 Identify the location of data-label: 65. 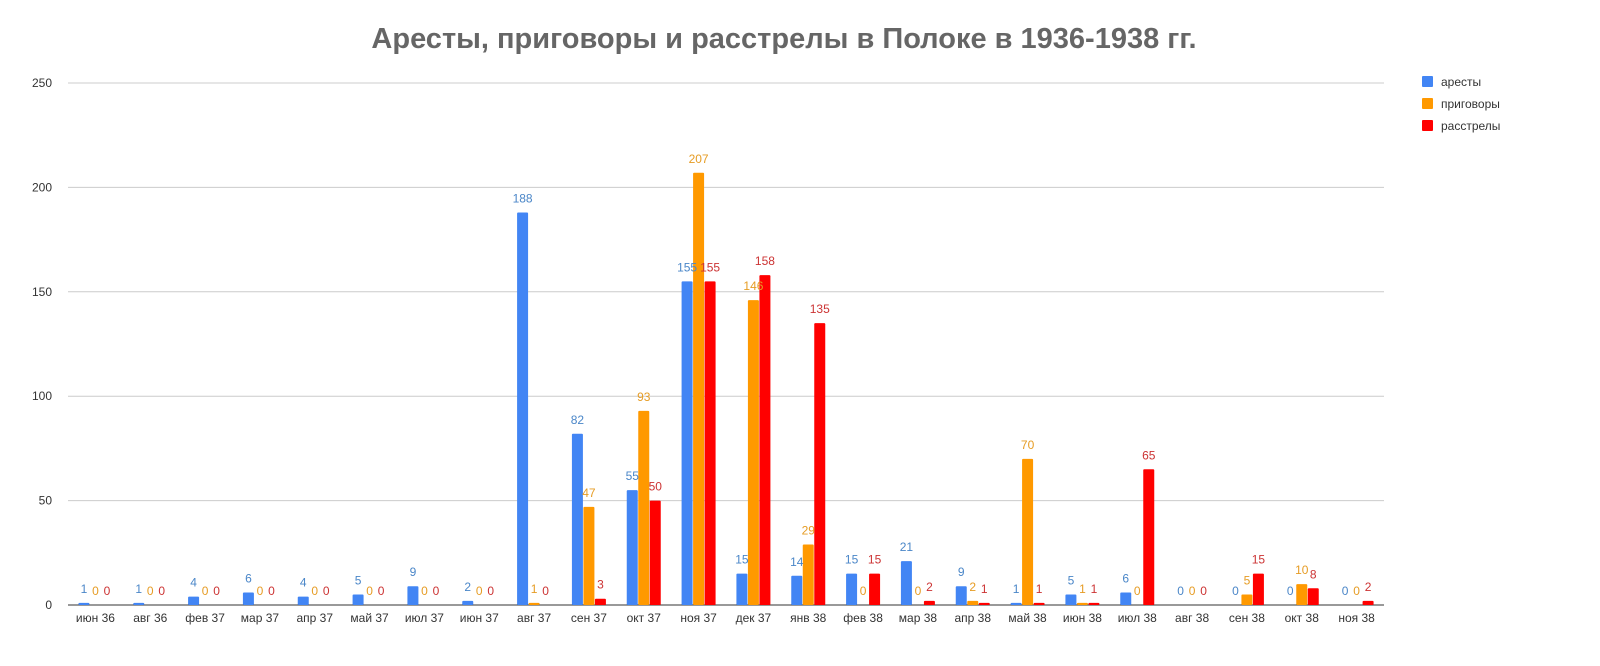
(1149, 455).